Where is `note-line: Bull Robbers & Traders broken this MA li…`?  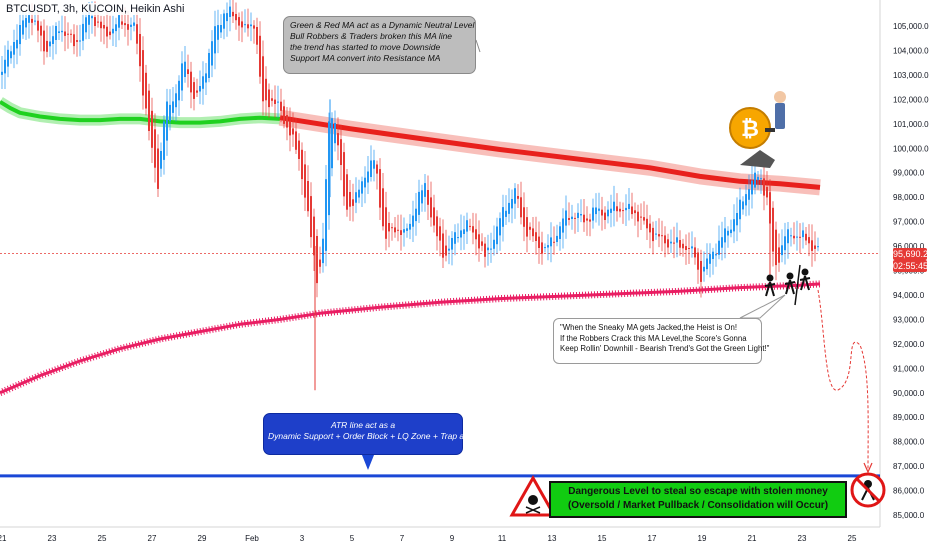 note-line: Bull Robbers & Traders broken this MA li… is located at coordinates (371, 36).